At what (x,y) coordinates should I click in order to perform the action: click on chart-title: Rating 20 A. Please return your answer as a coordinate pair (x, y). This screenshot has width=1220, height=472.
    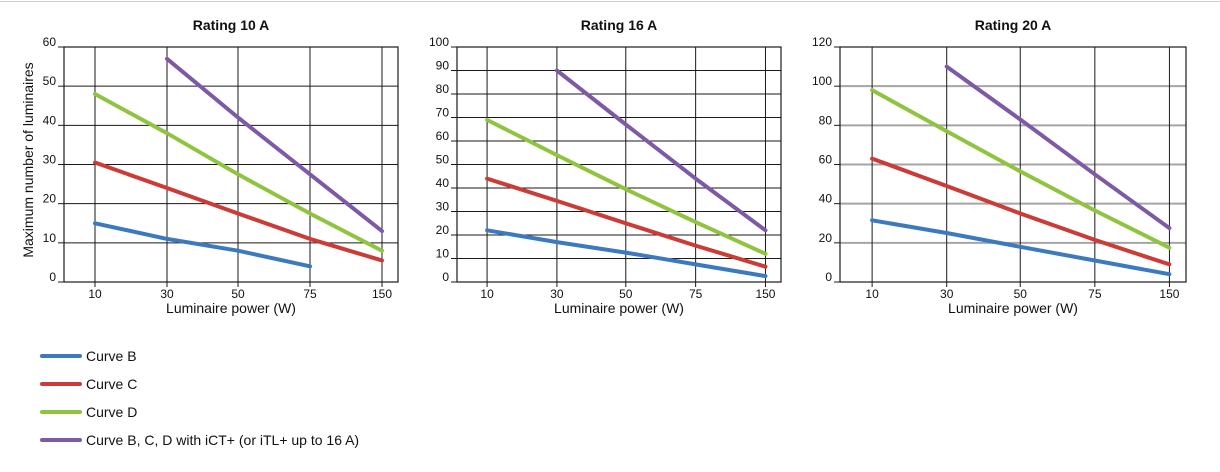
    Looking at the image, I should click on (1013, 25).